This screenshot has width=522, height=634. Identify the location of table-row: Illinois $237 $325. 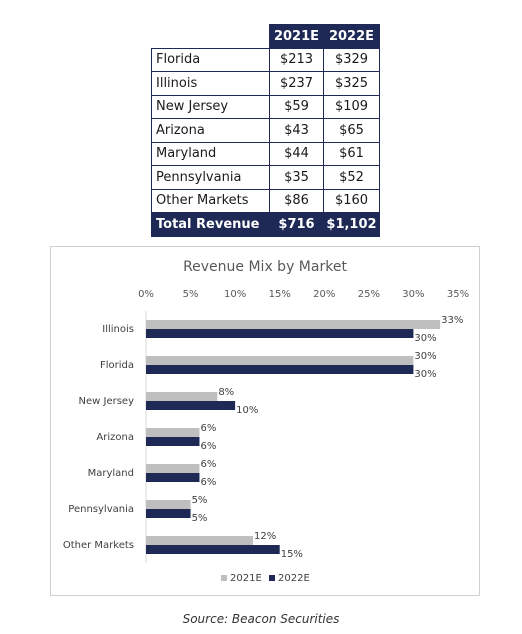
(265, 83).